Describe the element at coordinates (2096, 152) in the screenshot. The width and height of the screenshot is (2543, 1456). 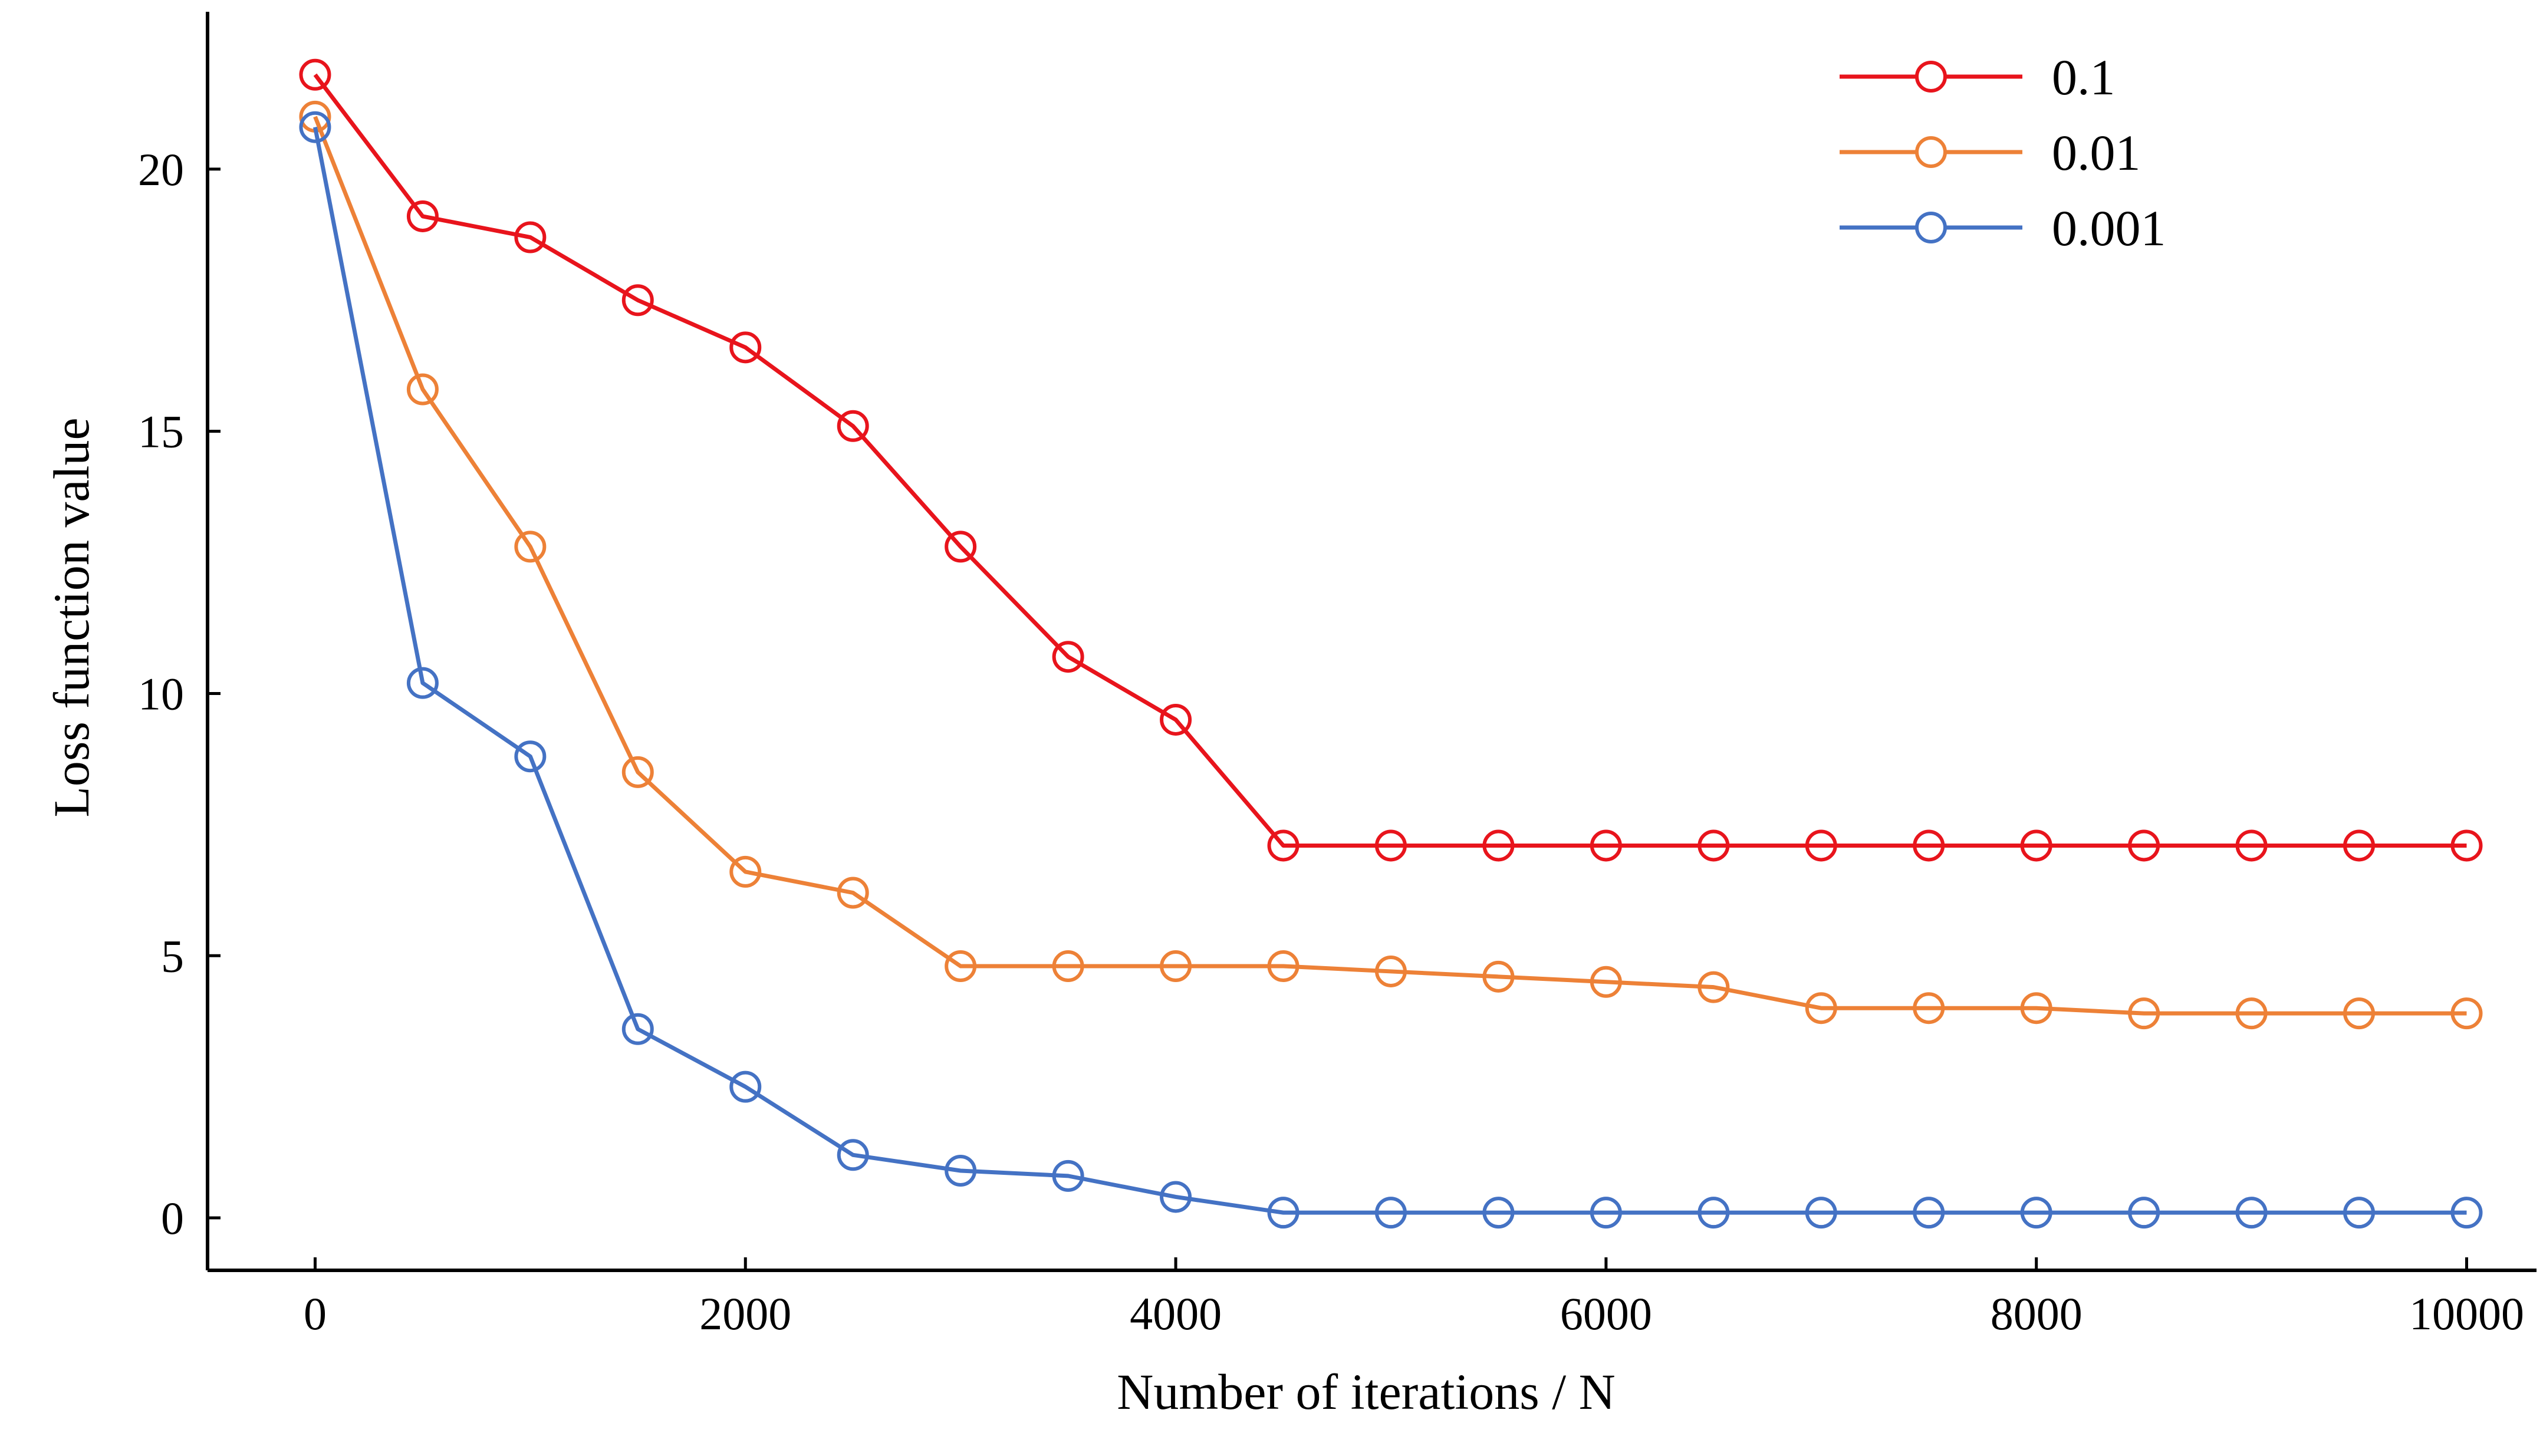
I see `legend-label: 0.01` at that location.